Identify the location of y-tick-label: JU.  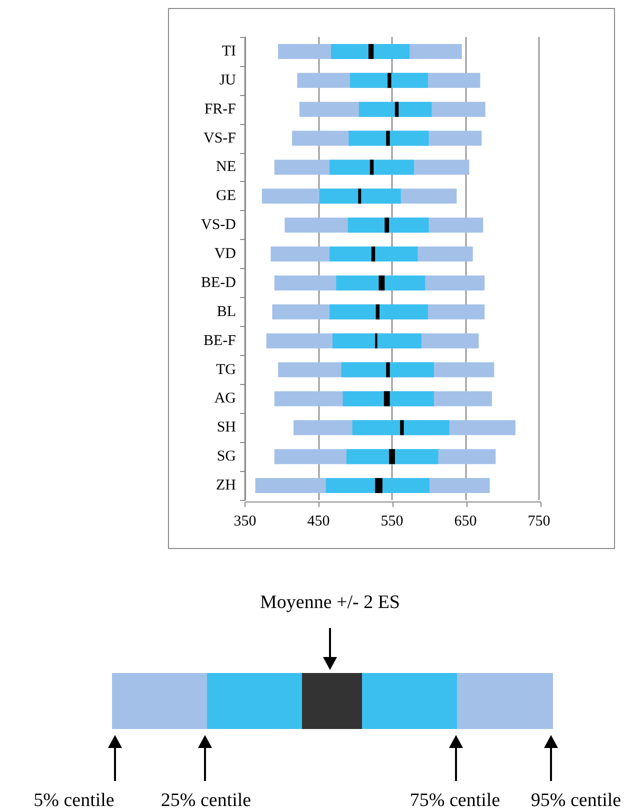
(227, 80).